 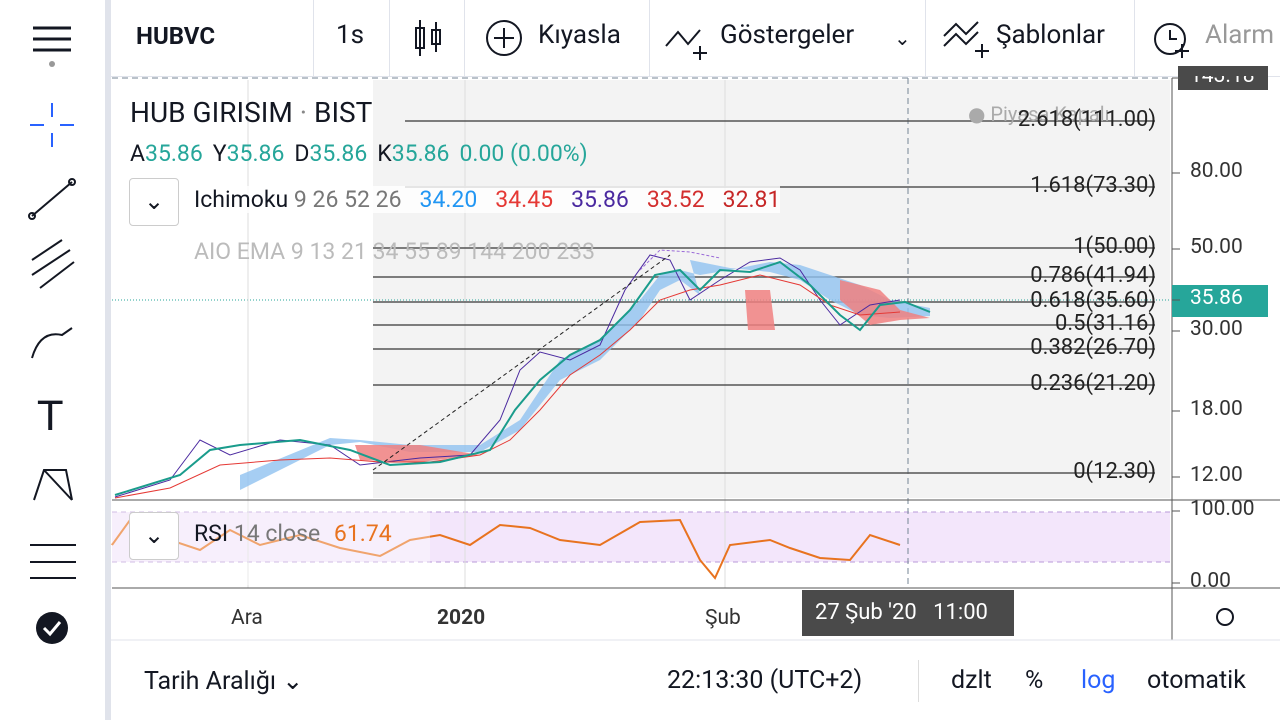 I want to click on price-label: 100.00, so click(x=1222, y=509).